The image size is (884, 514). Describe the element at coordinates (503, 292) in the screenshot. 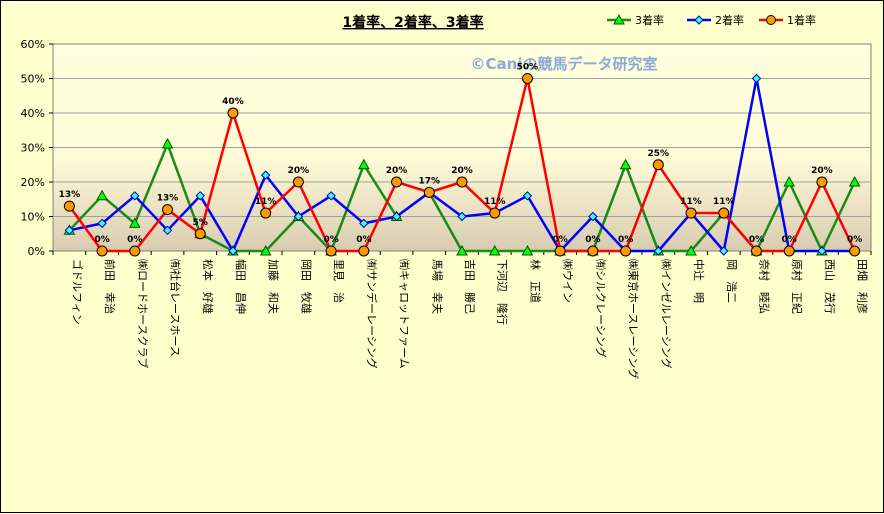

I see `x-tick-label: 下河辺 隆行` at that location.